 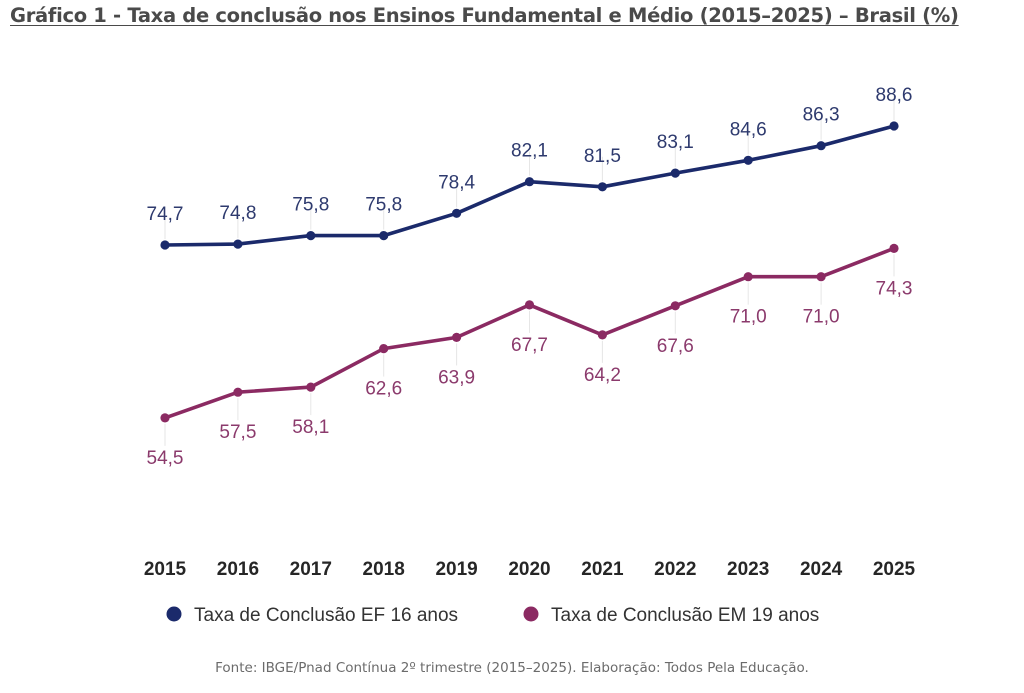 What do you see at coordinates (456, 377) in the screenshot?
I see `data-label: 63,9` at bounding box center [456, 377].